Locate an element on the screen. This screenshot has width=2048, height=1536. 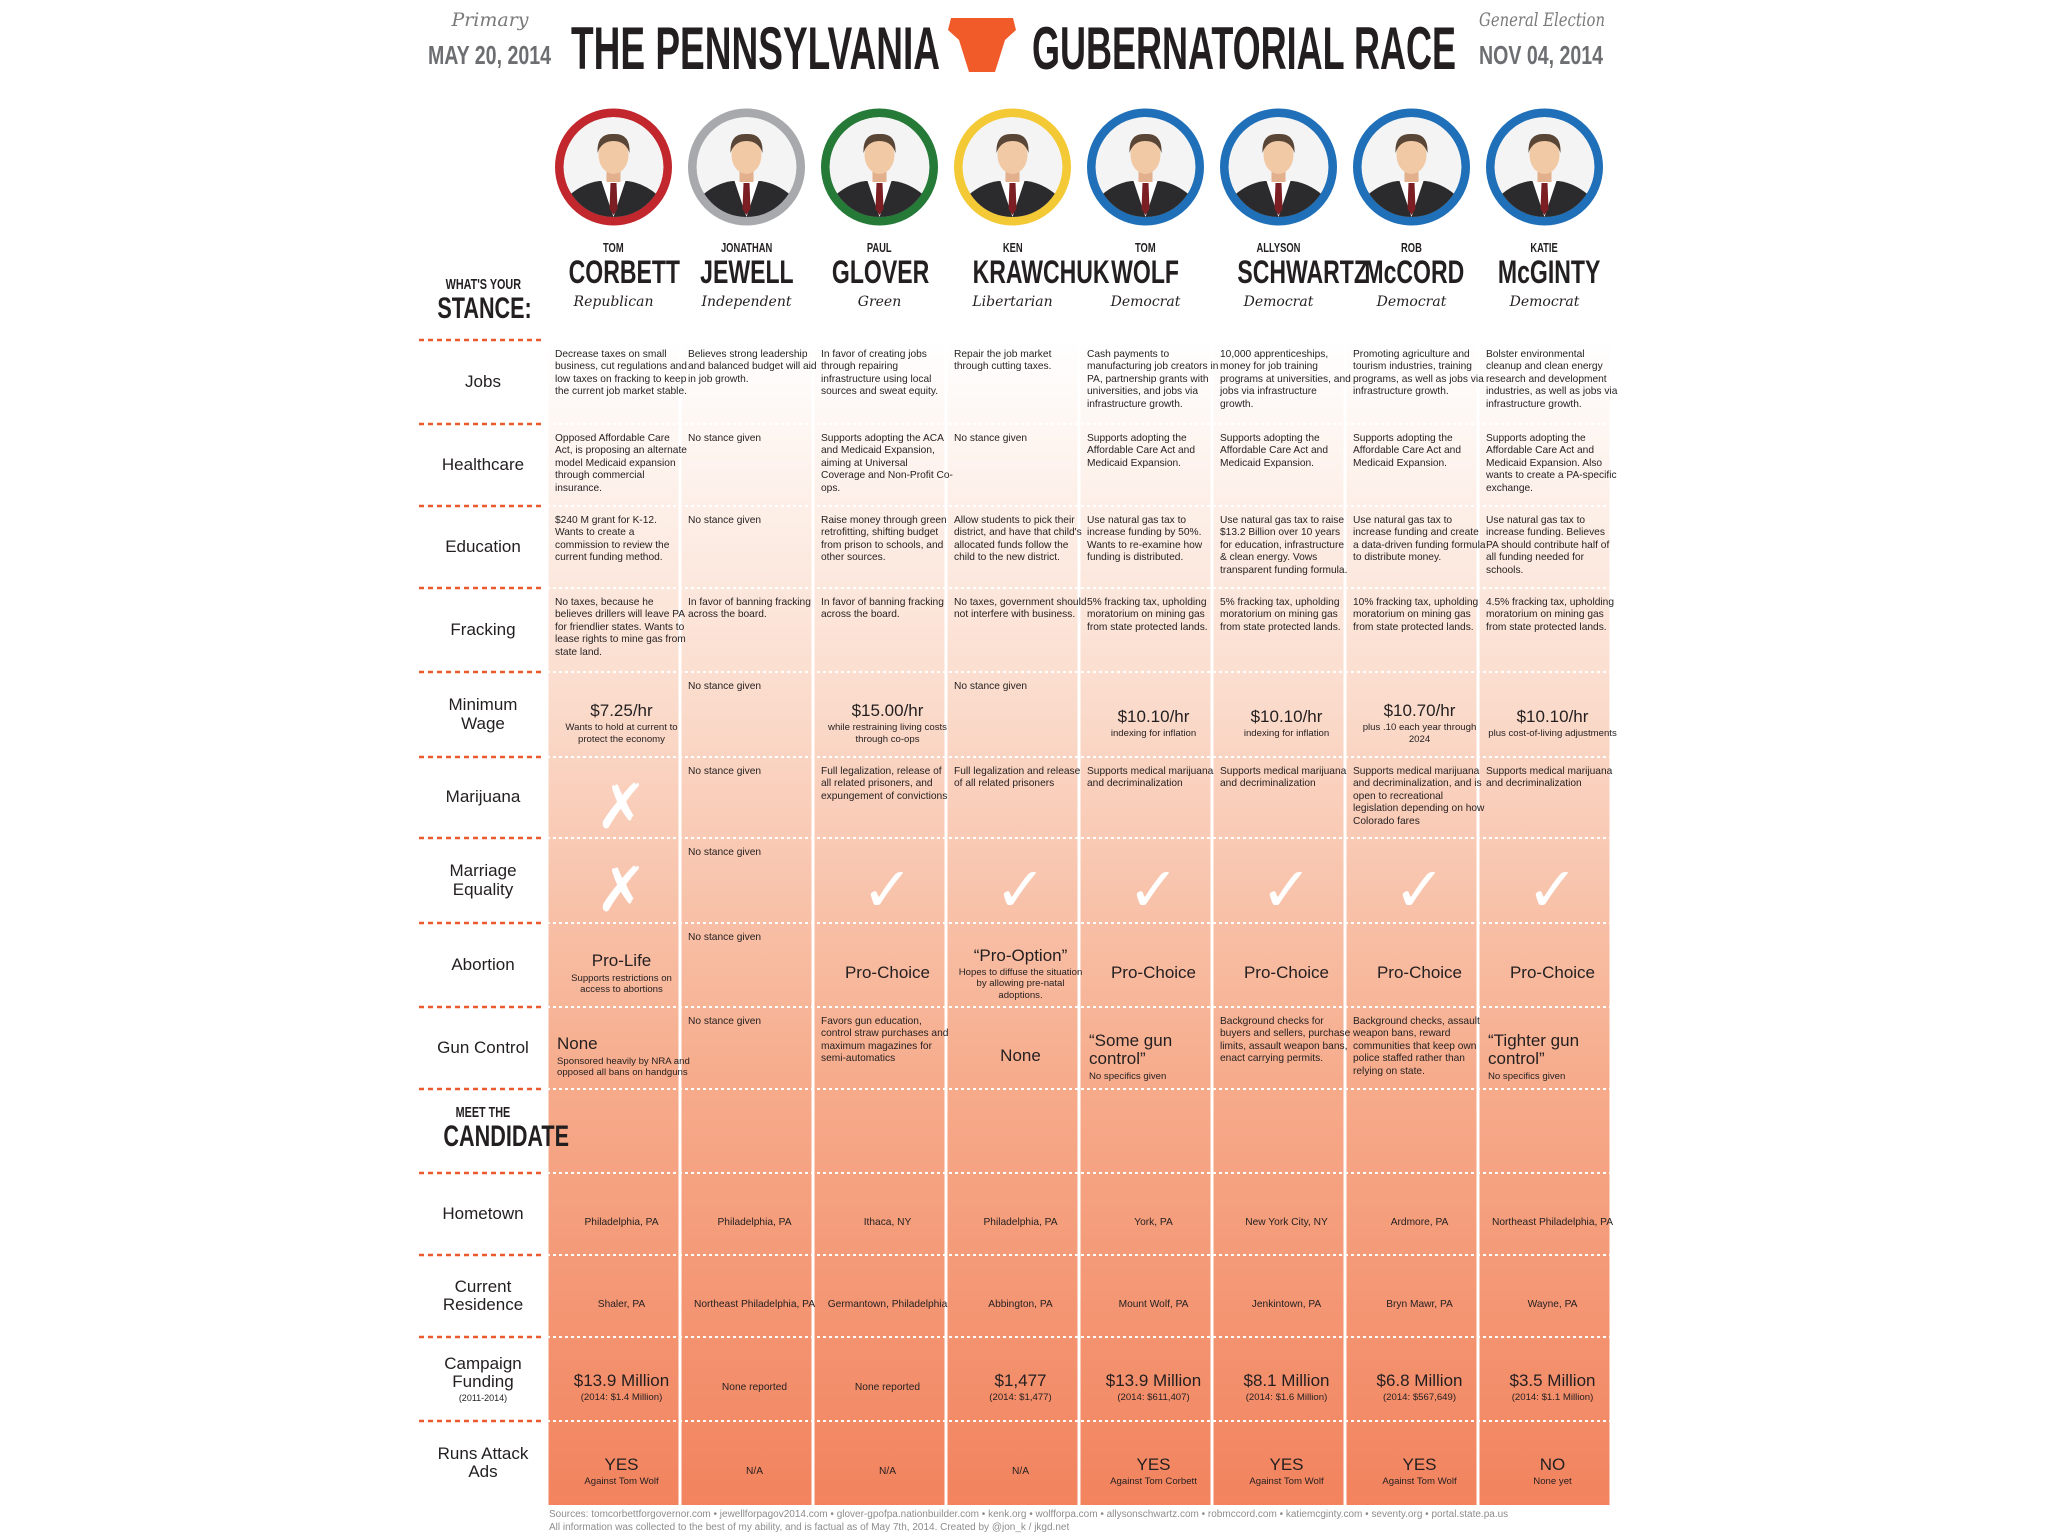
candidate-party: Republican is located at coordinates (613, 302).